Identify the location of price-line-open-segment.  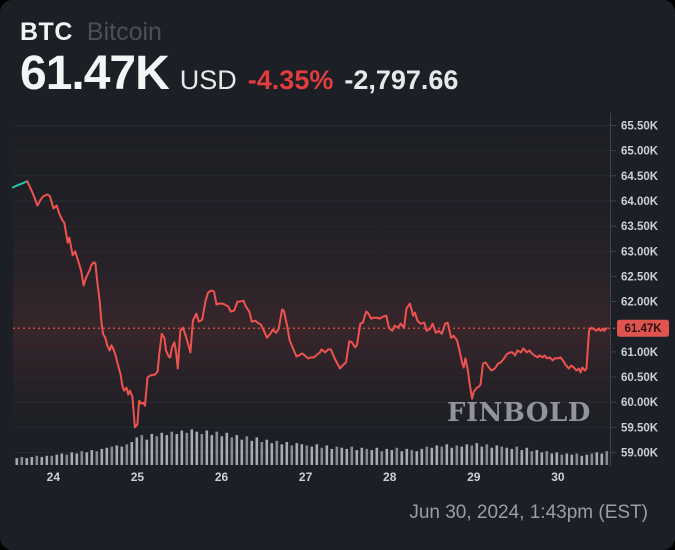
(20, 184).